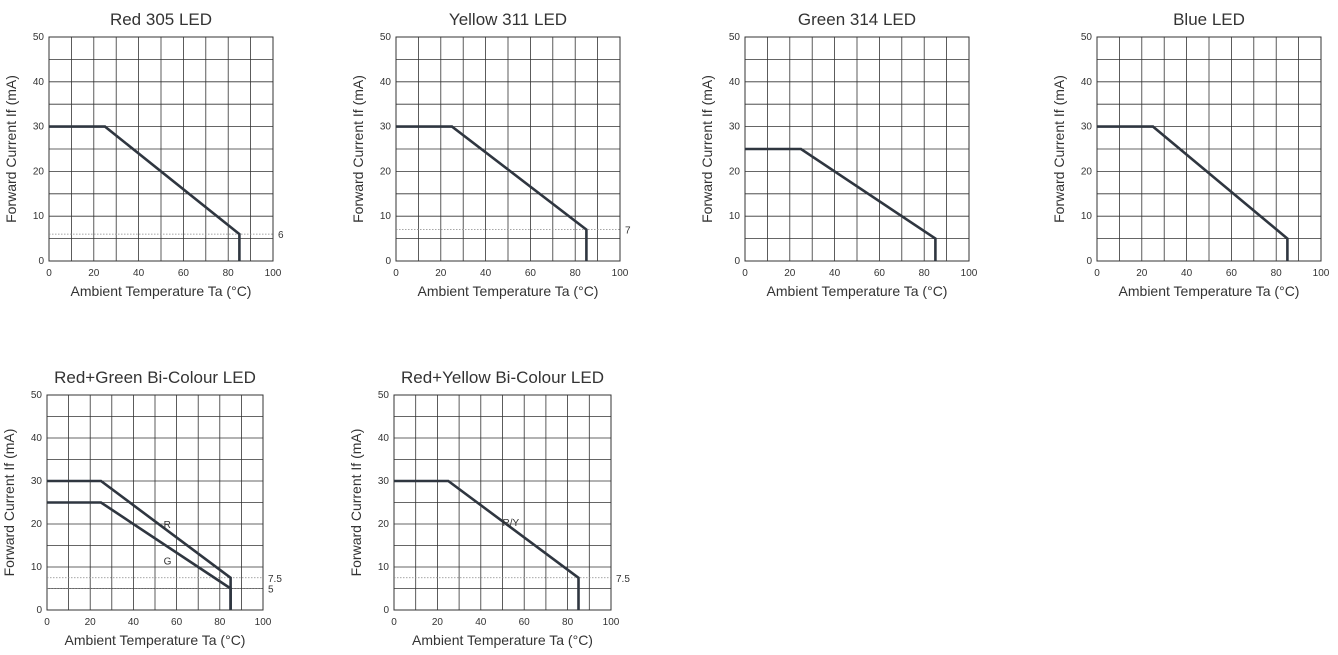 This screenshot has height=655, width=1338. I want to click on chart-title: Red+Yellow Bi-Colour LED, so click(502, 377).